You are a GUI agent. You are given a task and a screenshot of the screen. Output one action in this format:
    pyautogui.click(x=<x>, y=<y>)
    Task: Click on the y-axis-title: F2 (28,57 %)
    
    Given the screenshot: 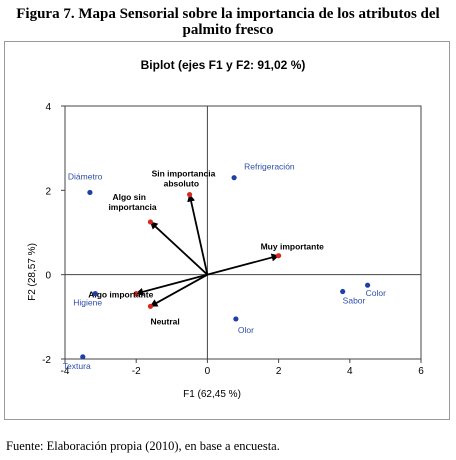 What is the action you would take?
    pyautogui.click(x=32, y=272)
    